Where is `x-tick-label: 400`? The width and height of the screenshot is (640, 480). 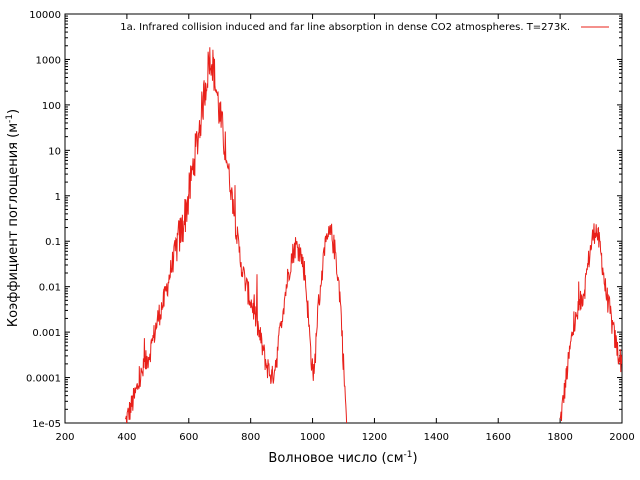 x-tick-label: 400 is located at coordinates (126, 437).